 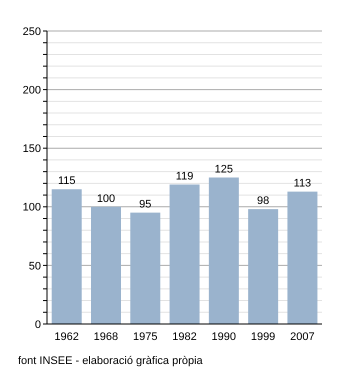 What do you see at coordinates (263, 201) in the screenshot?
I see `data-label: 98` at bounding box center [263, 201].